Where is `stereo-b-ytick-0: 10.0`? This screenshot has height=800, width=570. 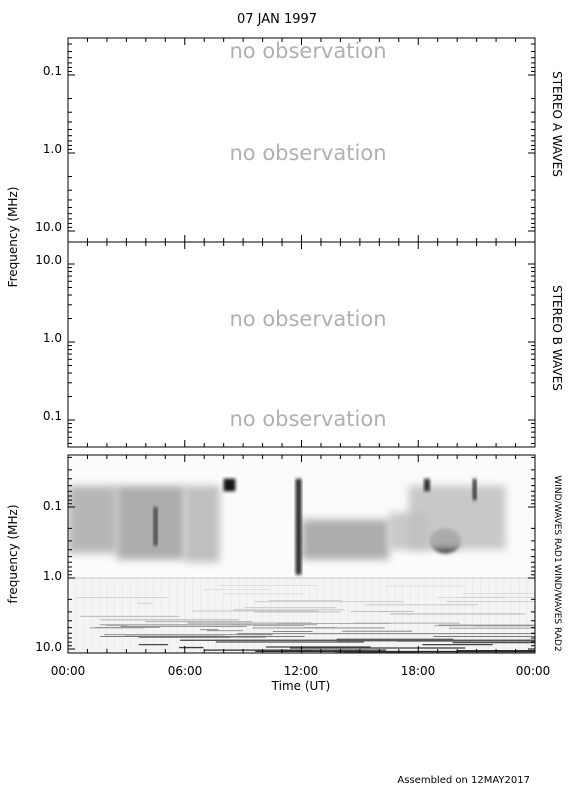 stereo-b-ytick-0: 10.0 is located at coordinates (48, 260).